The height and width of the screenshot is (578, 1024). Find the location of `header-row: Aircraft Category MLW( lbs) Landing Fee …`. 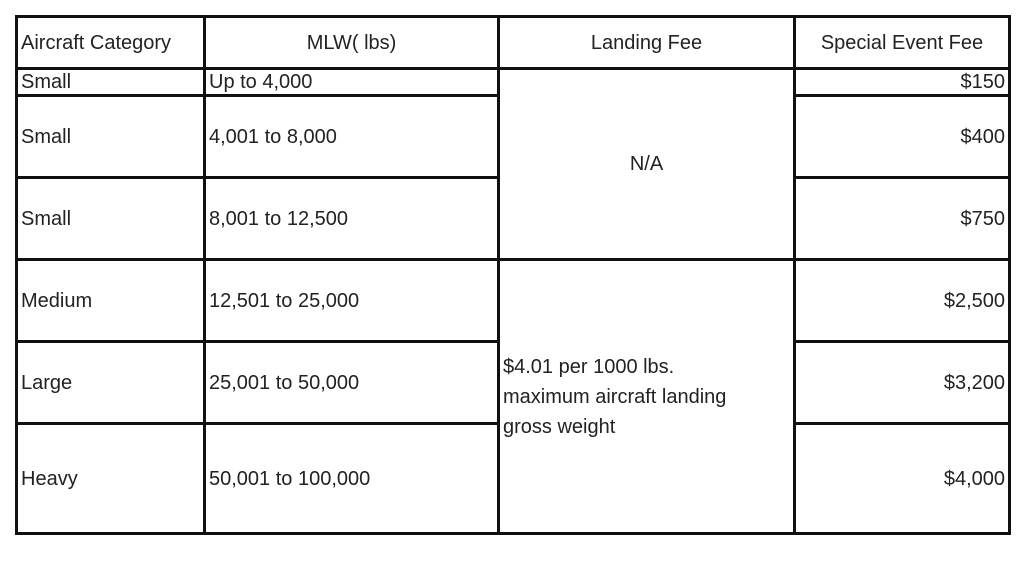

header-row: Aircraft Category MLW( lbs) Landing Fee … is located at coordinates (513, 42).